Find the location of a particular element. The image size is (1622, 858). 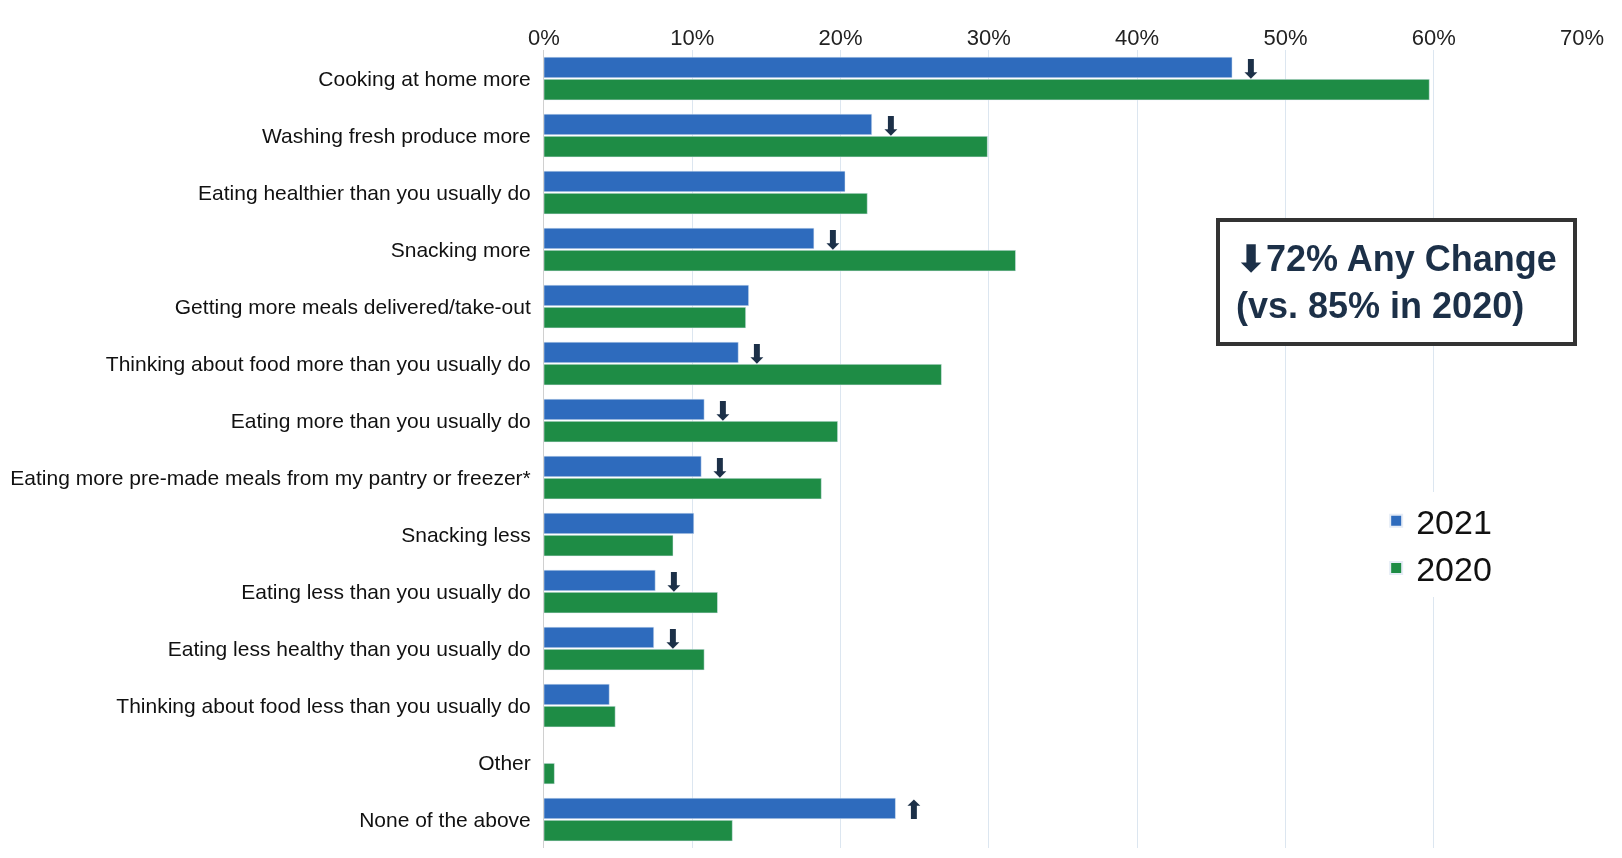

x-tick-label: 50% is located at coordinates (1285, 37).